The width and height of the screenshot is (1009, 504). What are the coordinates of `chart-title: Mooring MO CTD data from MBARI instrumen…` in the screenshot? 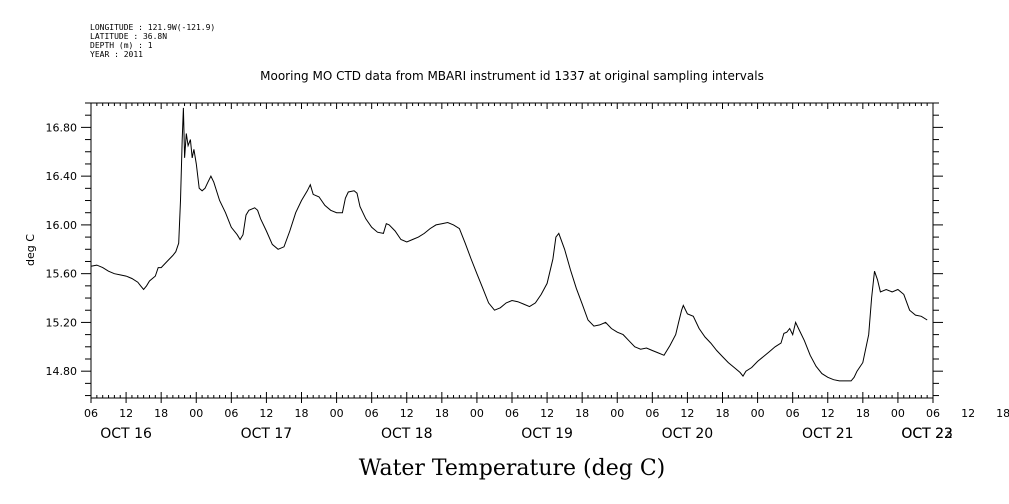 It's located at (512, 76).